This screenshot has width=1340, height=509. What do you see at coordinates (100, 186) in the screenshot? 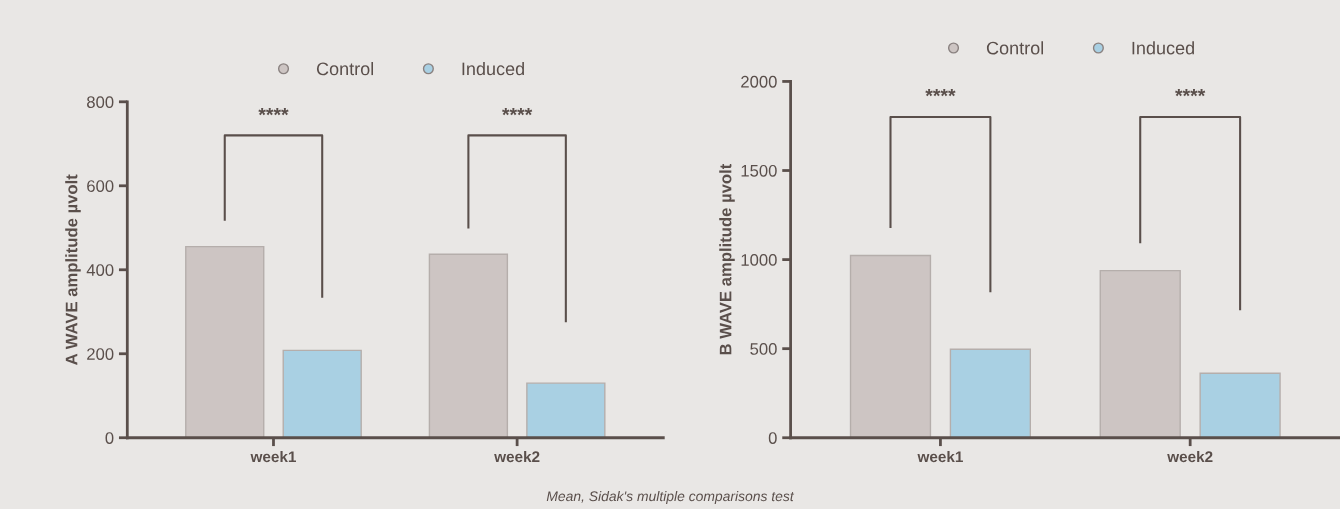
I see `y-tick-label: 600` at bounding box center [100, 186].